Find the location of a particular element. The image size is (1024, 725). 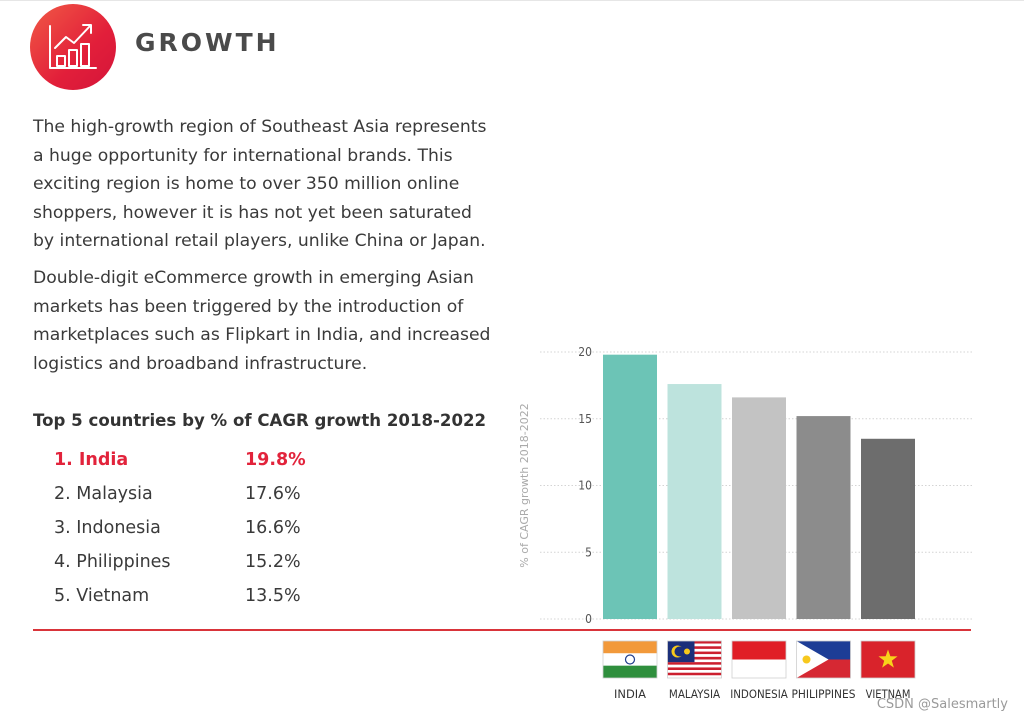

list-item: 2. Malaysia 17.6% is located at coordinates (204, 499).